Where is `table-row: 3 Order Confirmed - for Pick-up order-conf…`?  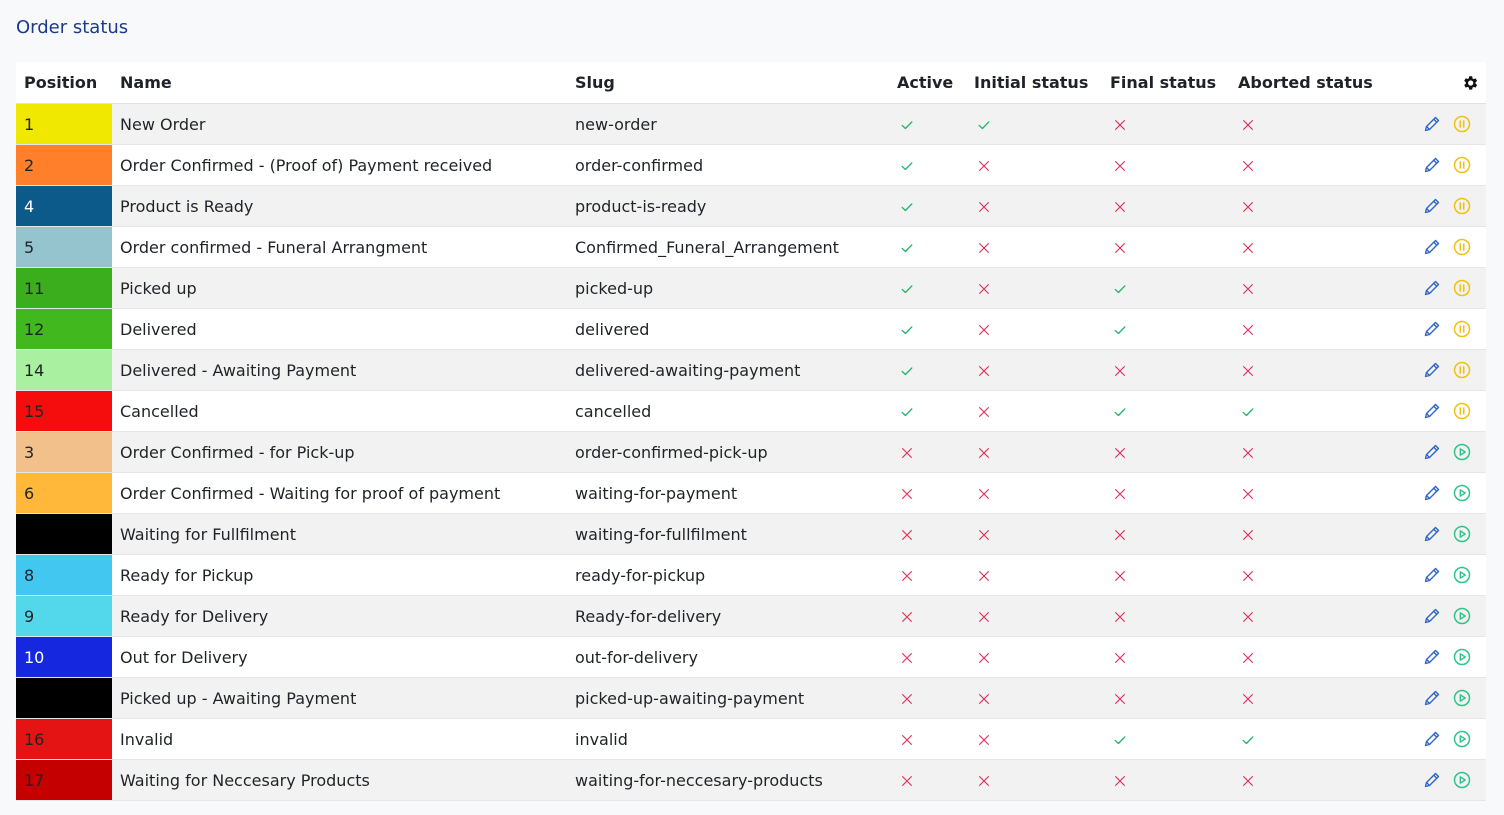 table-row: 3 Order Confirmed - for Pick-up order-conf… is located at coordinates (751, 452).